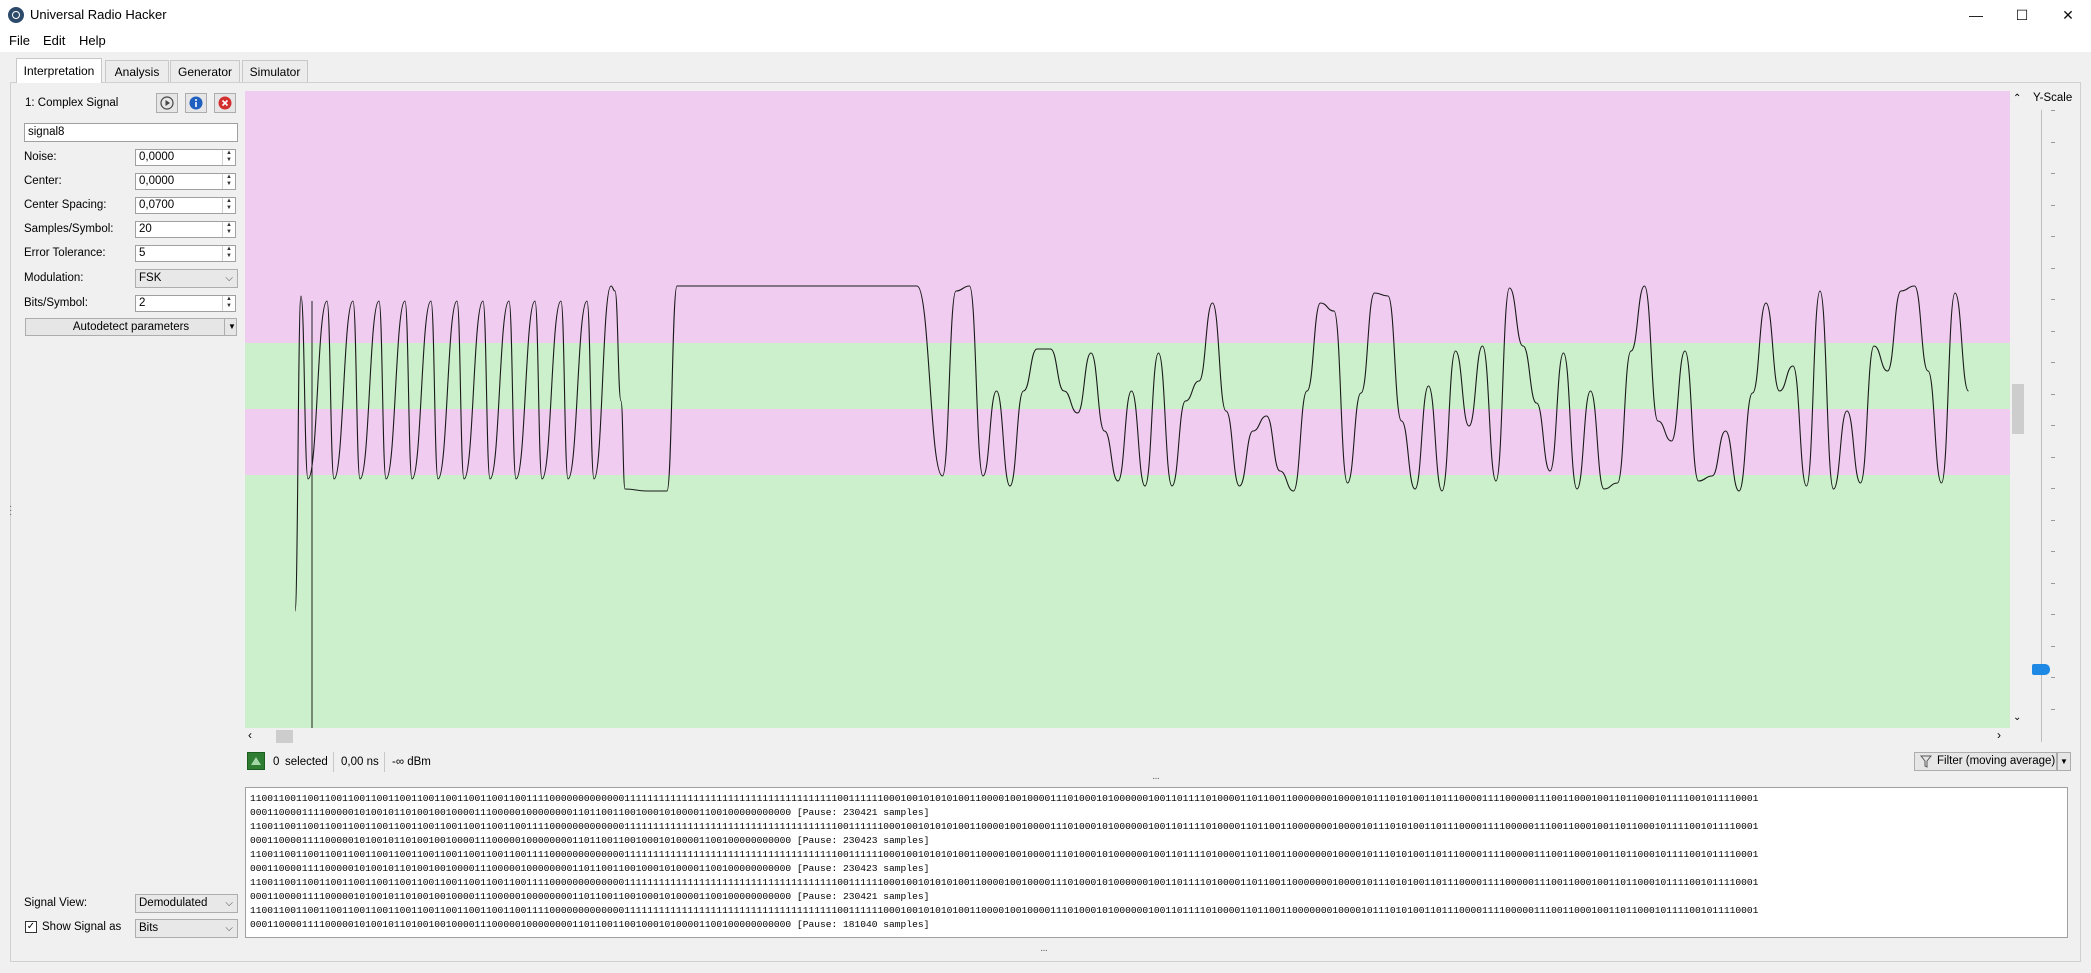  Describe the element at coordinates (186, 903) in the screenshot. I see `signal-view-select: Demodulated ⌵` at that location.